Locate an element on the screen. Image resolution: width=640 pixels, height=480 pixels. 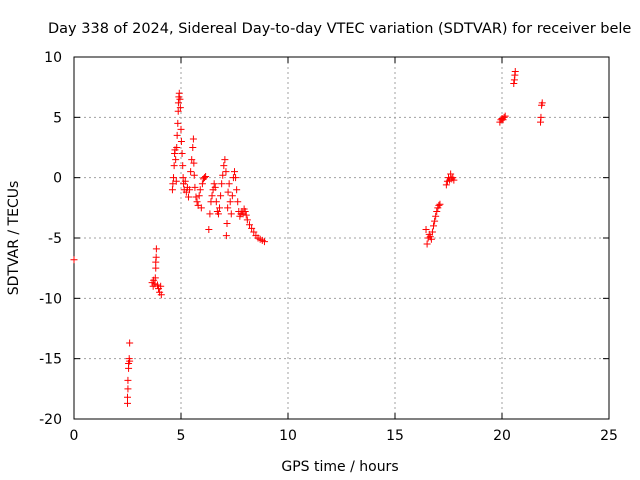
x-tick-label: 15 is located at coordinates (395, 436).